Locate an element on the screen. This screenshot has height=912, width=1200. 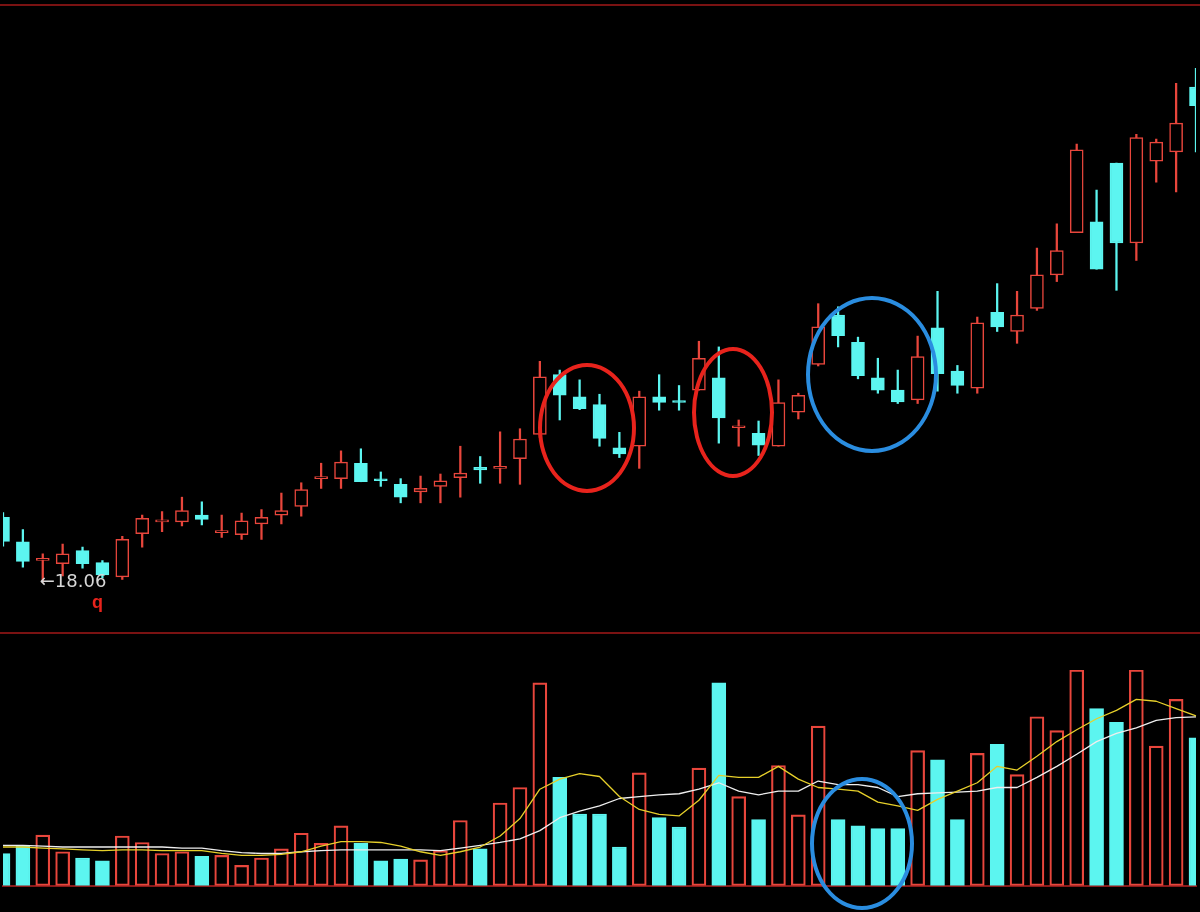
annotation: ←18.06 is located at coordinates (73, 581).